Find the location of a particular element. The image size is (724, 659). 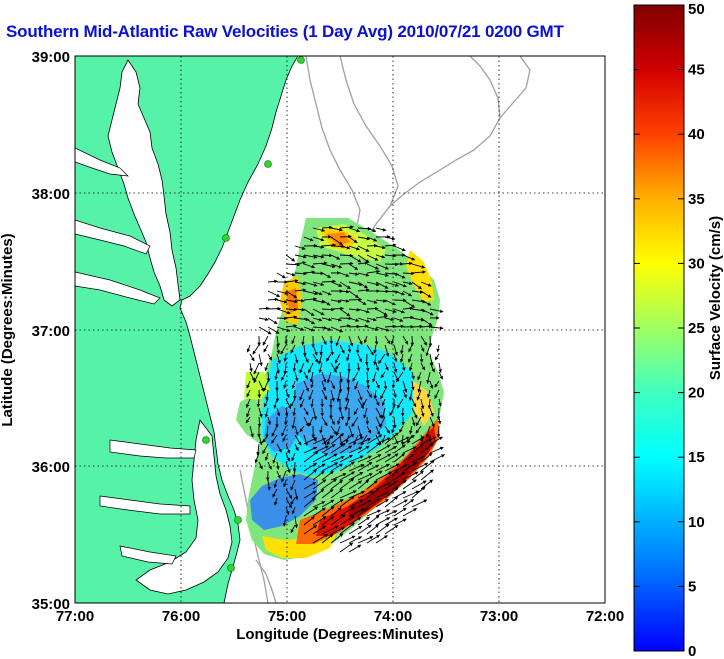

colorbar-tick-label: 0 is located at coordinates (692, 651).